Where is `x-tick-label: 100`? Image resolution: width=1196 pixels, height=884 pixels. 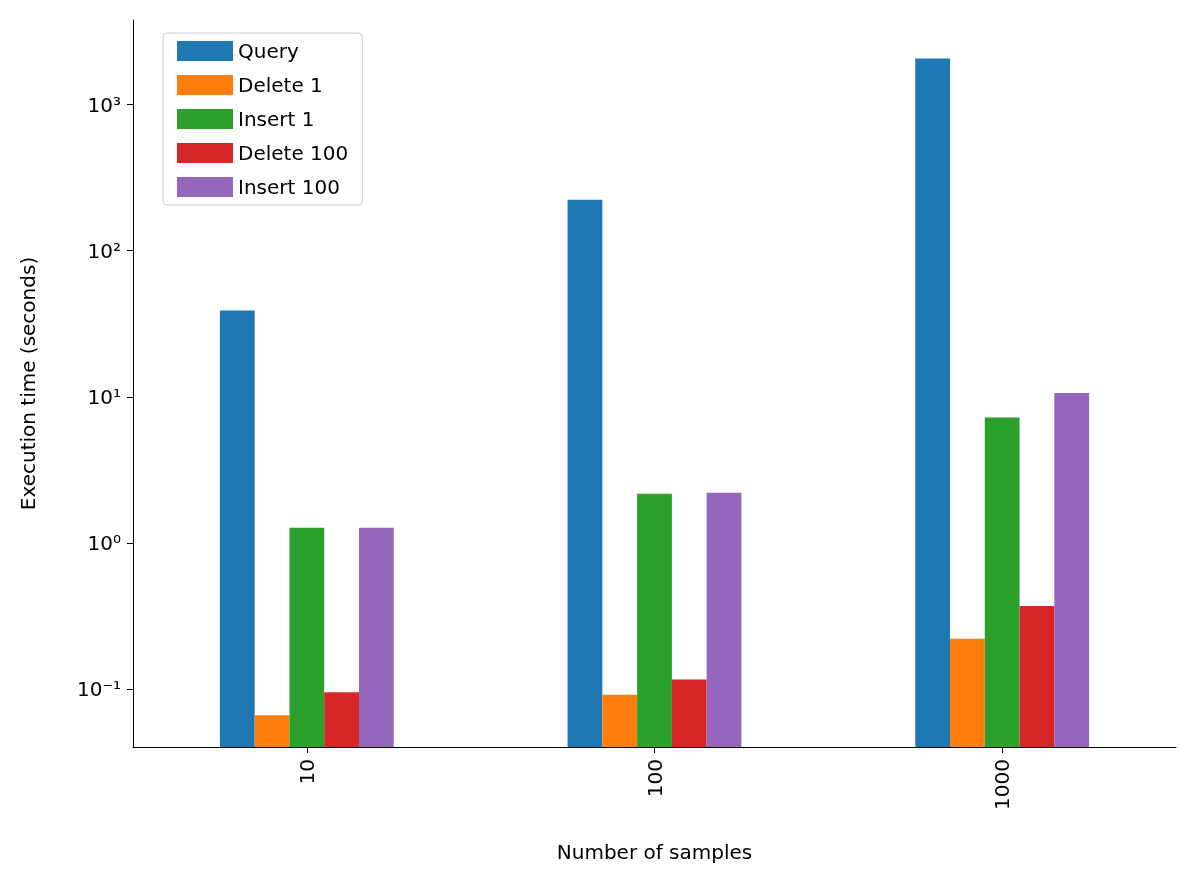 x-tick-label: 100 is located at coordinates (654, 778).